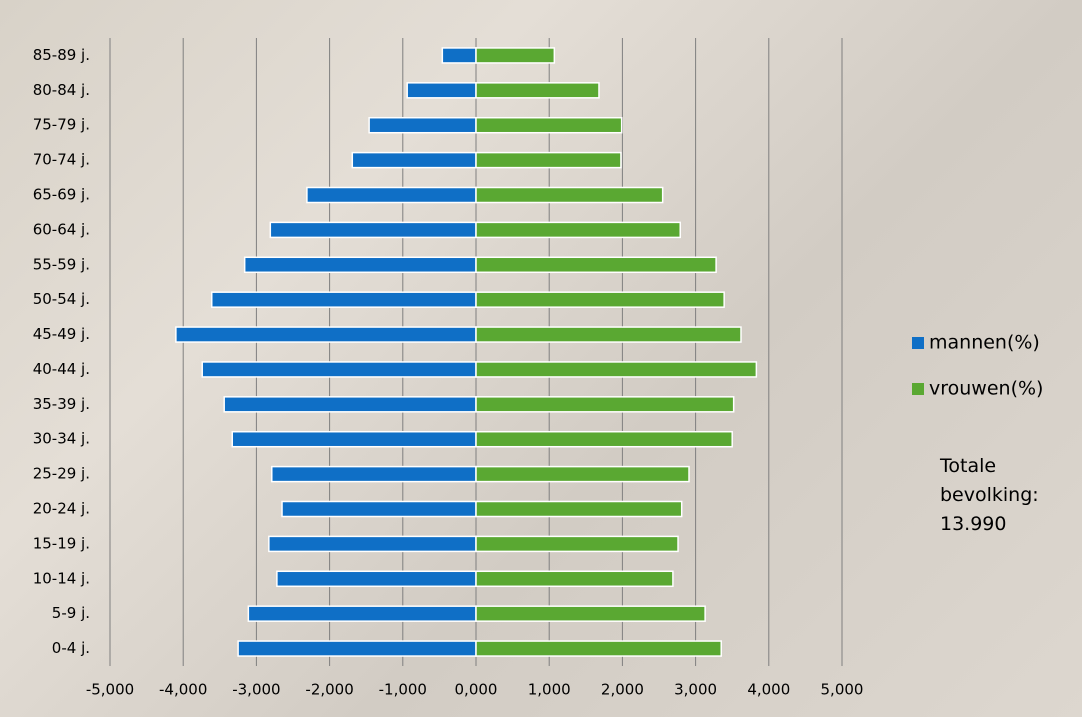 The image size is (1082, 717). Describe the element at coordinates (61, 229) in the screenshot. I see `y-tick-label: 60-64 j.` at that location.